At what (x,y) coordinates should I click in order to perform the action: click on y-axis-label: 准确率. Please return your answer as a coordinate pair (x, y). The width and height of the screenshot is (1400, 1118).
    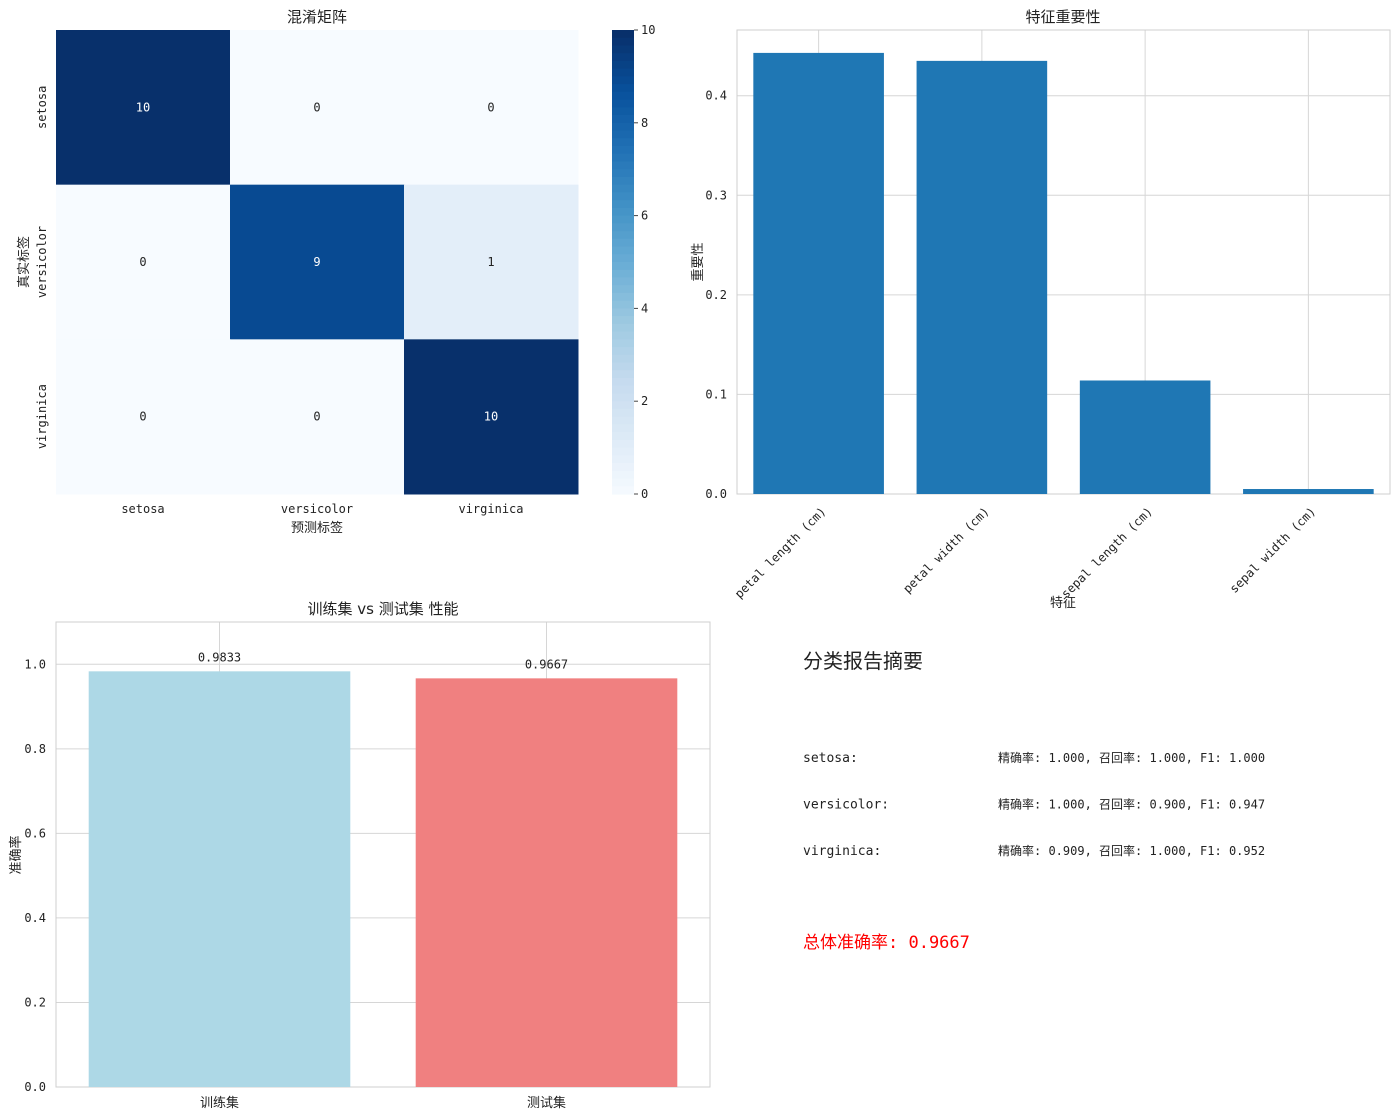
    Looking at the image, I should click on (16, 854).